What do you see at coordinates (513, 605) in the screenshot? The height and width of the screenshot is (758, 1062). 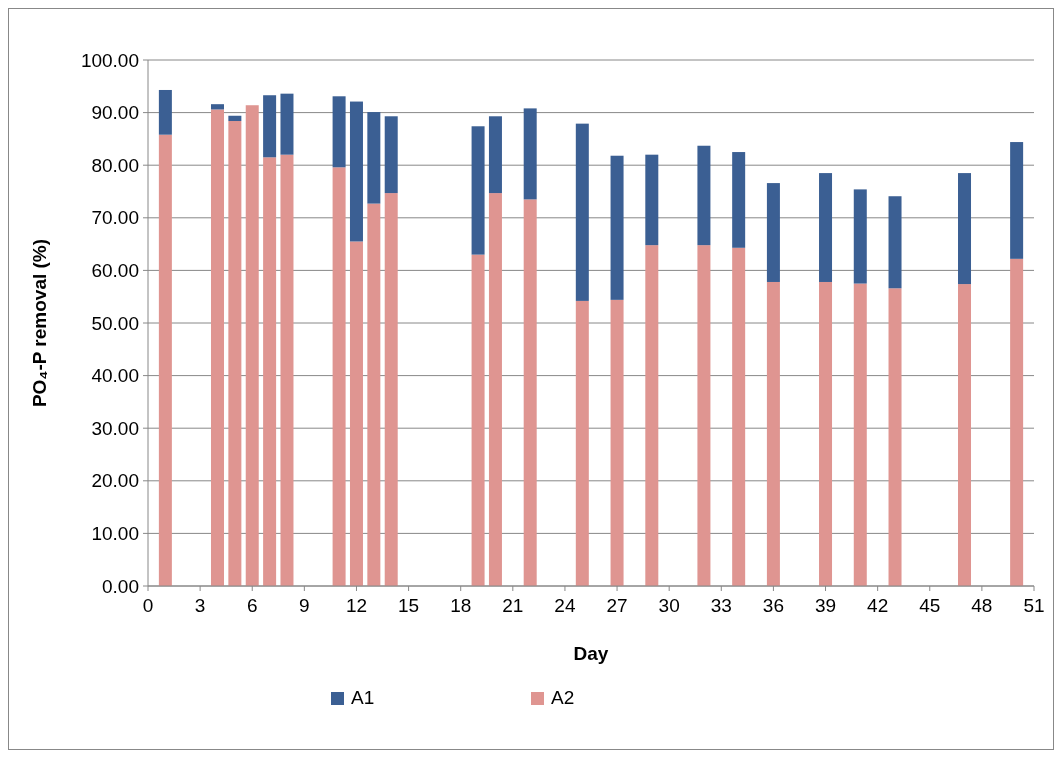 I see `x-tick-label: 21` at bounding box center [513, 605].